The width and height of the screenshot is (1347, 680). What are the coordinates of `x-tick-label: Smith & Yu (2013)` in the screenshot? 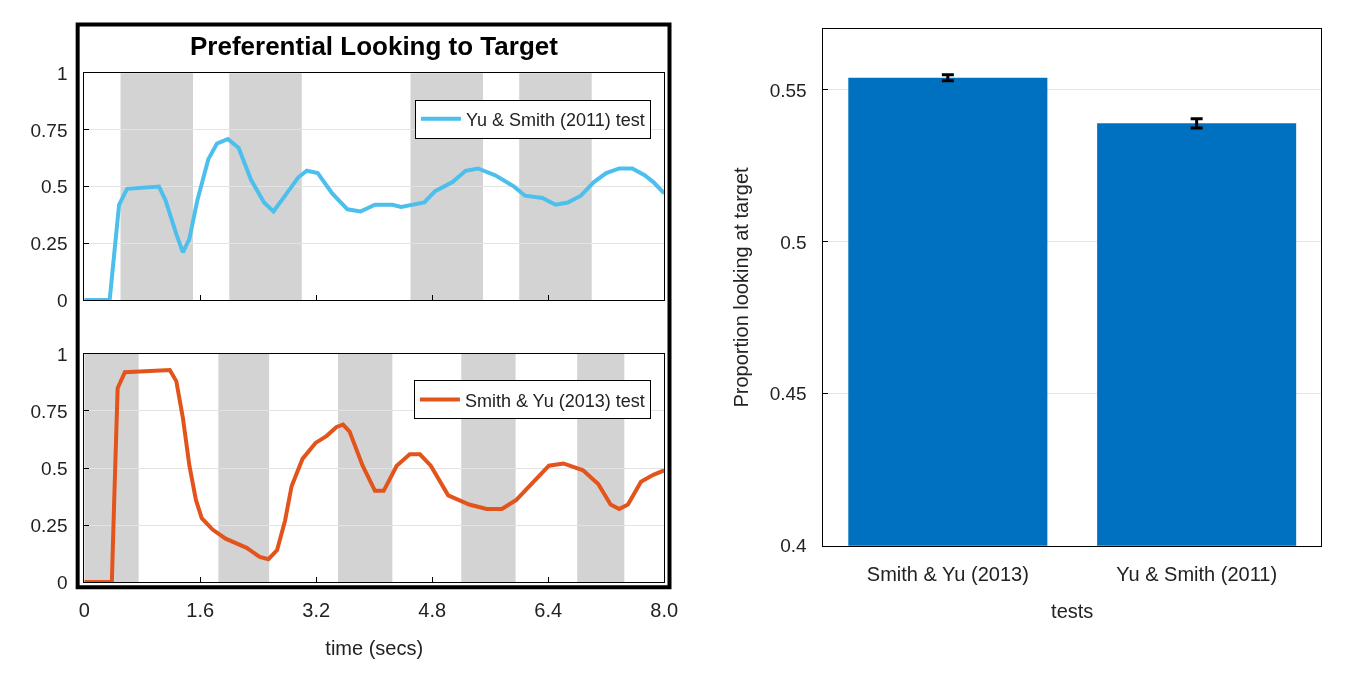 It's located at (947, 573).